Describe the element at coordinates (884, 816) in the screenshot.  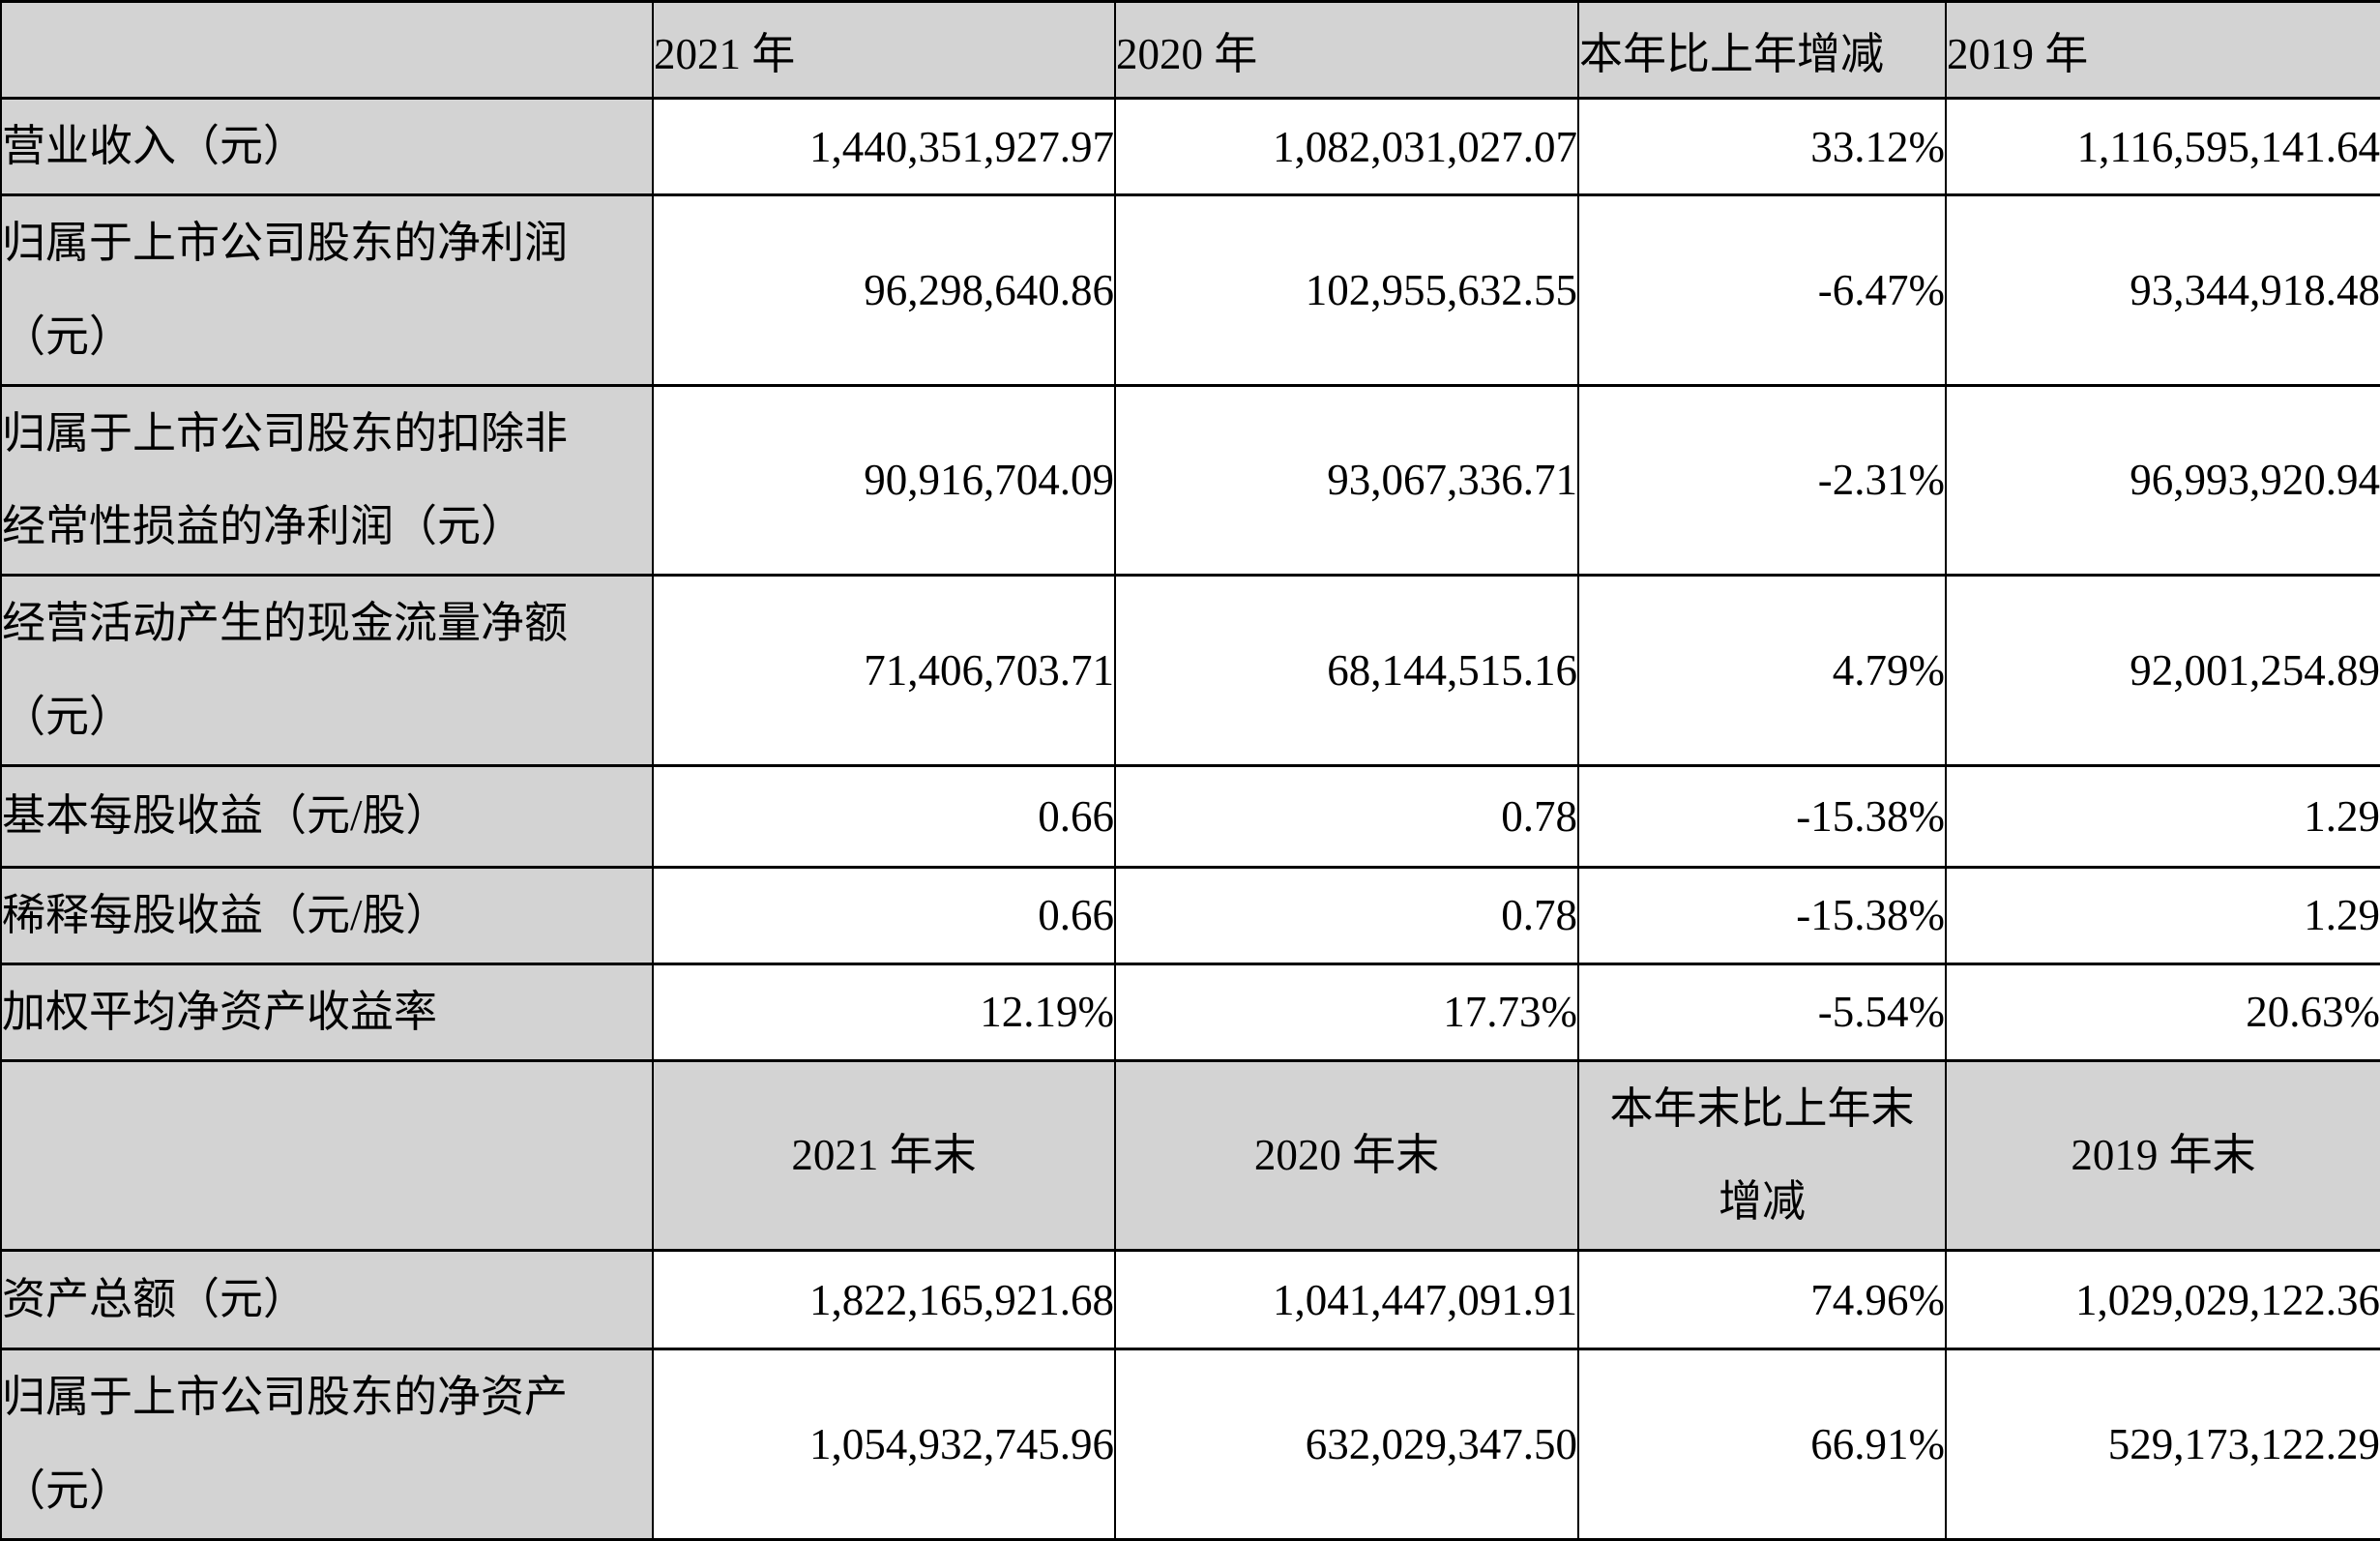
I see `cell-basic-eps-2021: 0.66` at that location.